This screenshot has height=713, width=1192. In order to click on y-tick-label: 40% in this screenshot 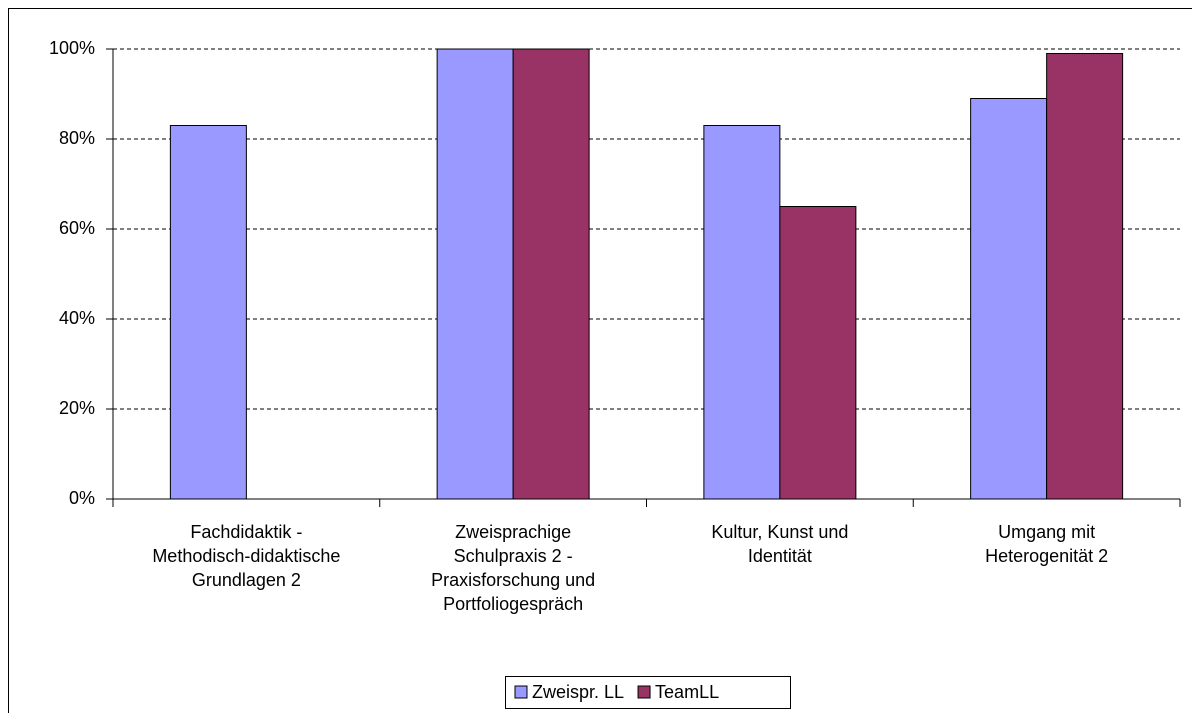, I will do `click(77, 318)`.